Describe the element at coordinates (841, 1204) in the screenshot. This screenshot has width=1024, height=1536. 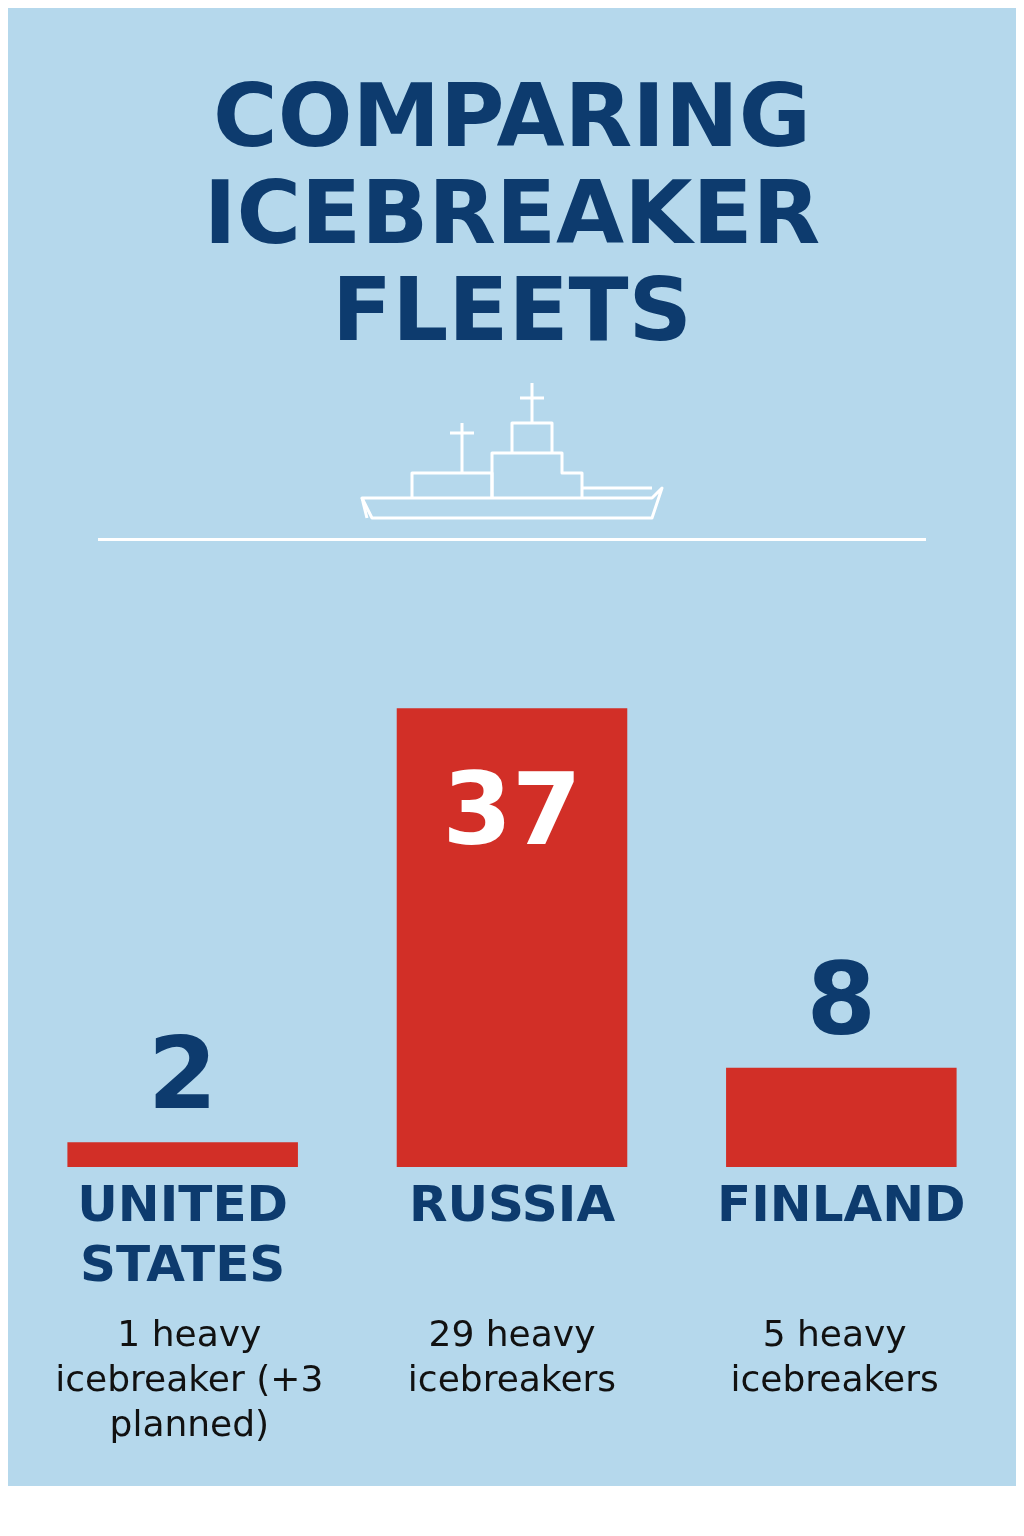
I see `x-tick-label: FINLAND` at that location.